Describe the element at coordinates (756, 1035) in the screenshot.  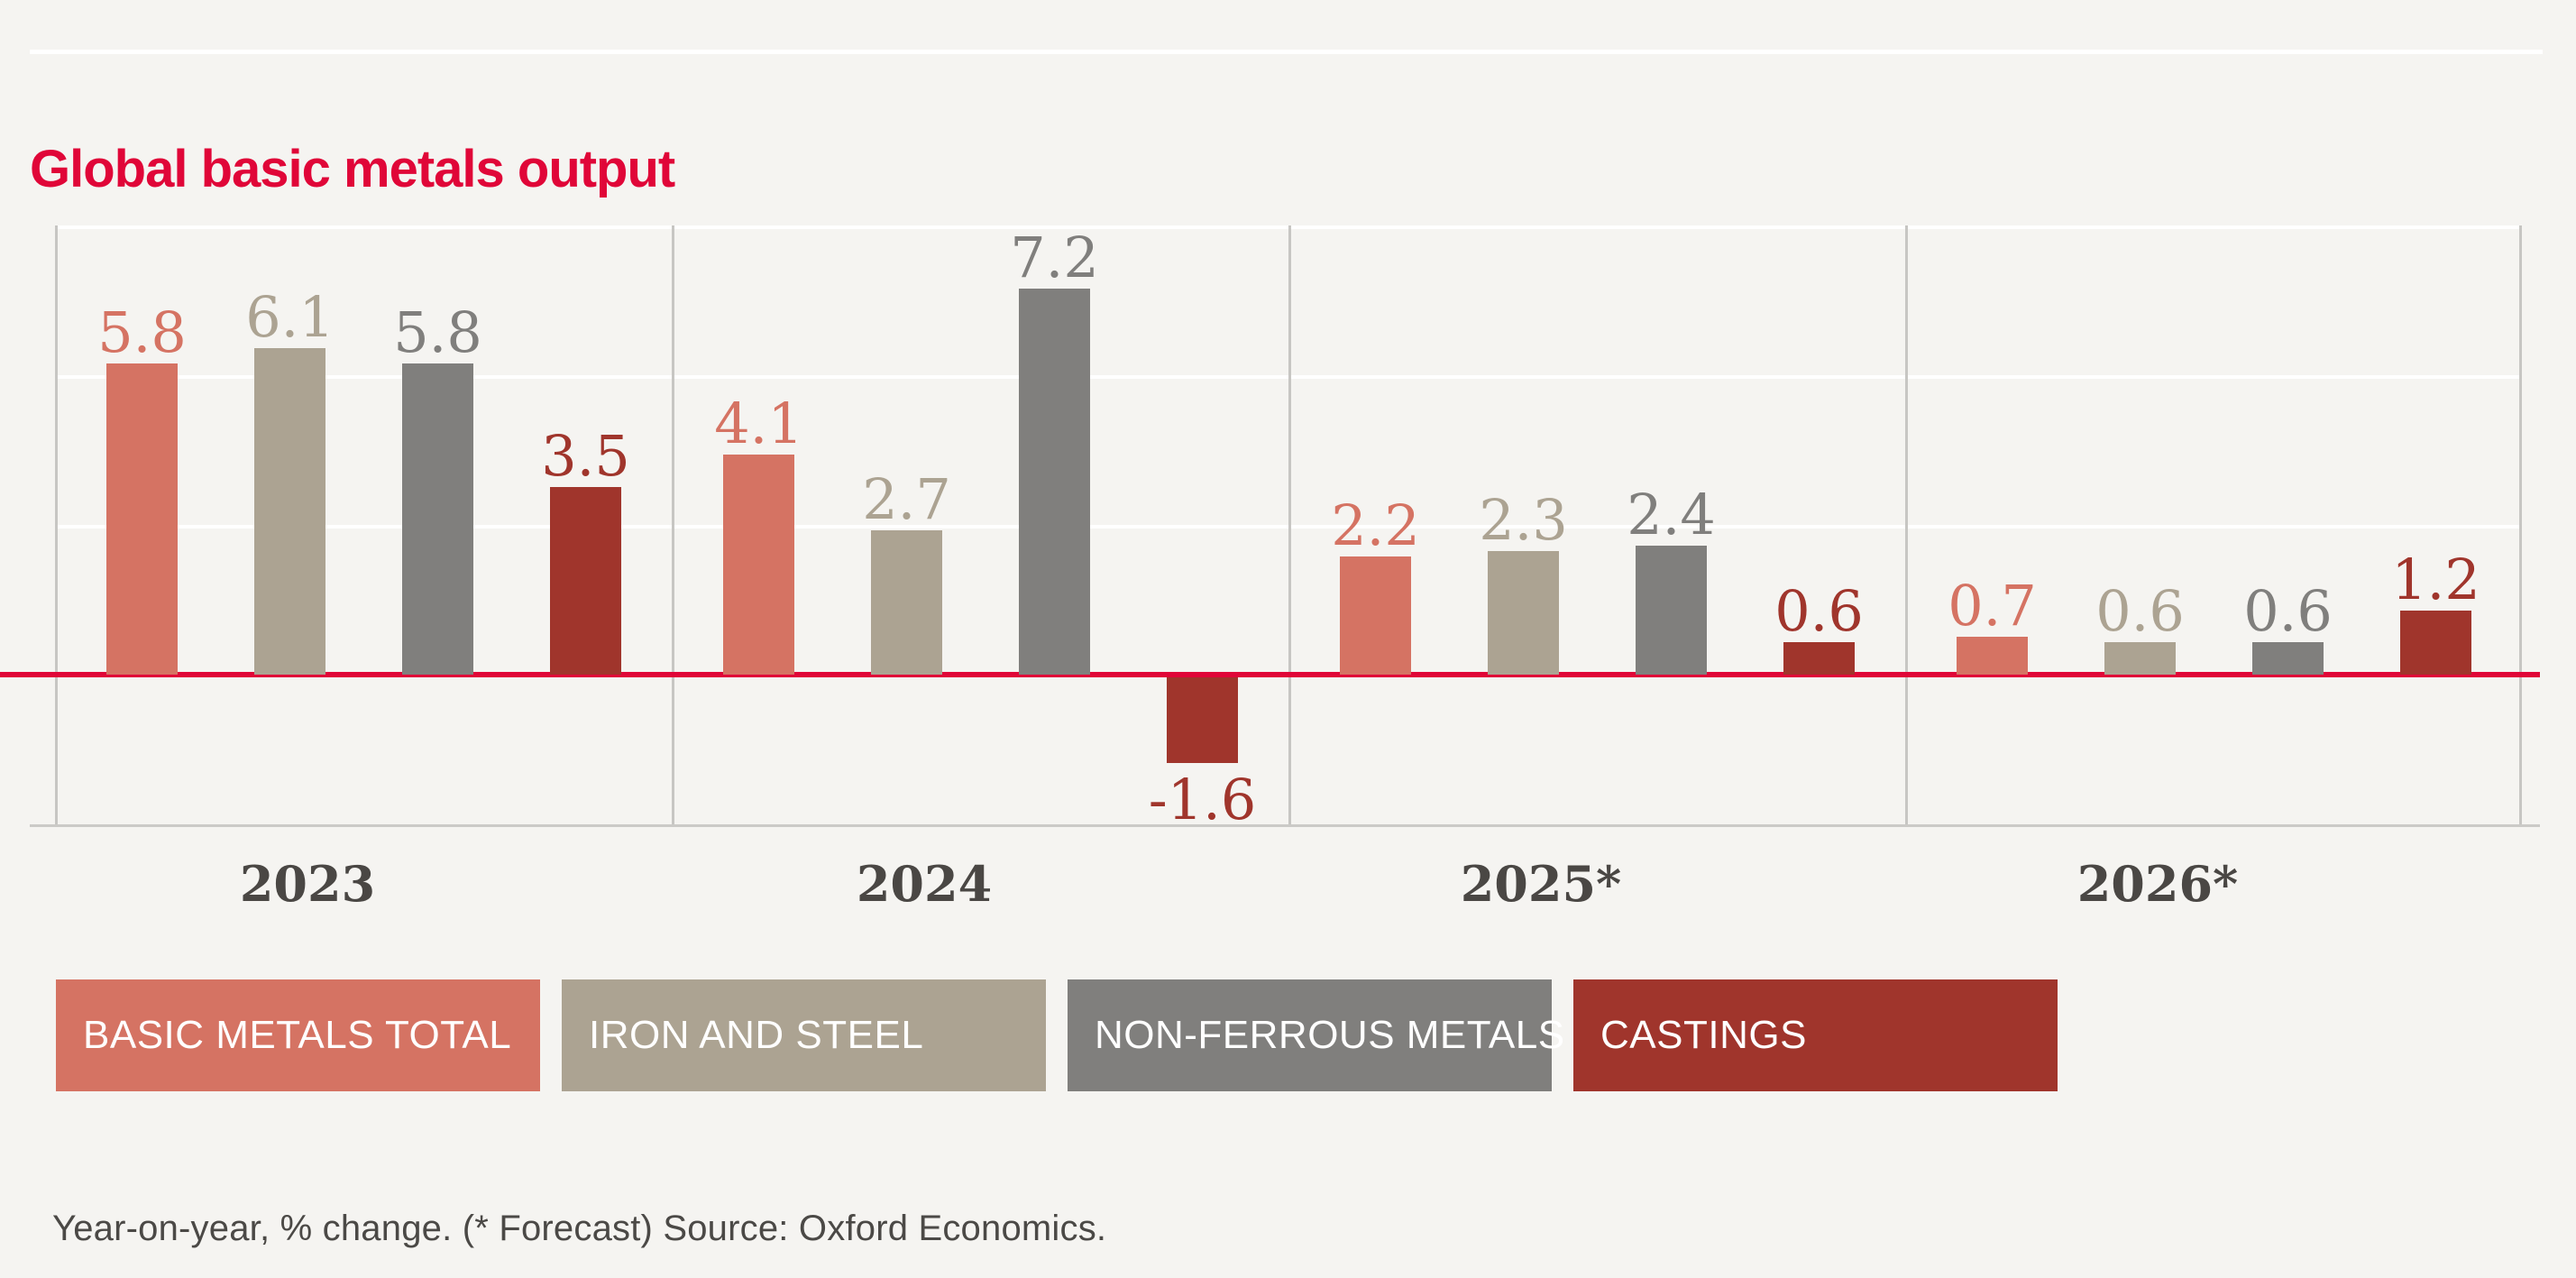
I see `legend-item-label: IRON AND STEEL` at that location.